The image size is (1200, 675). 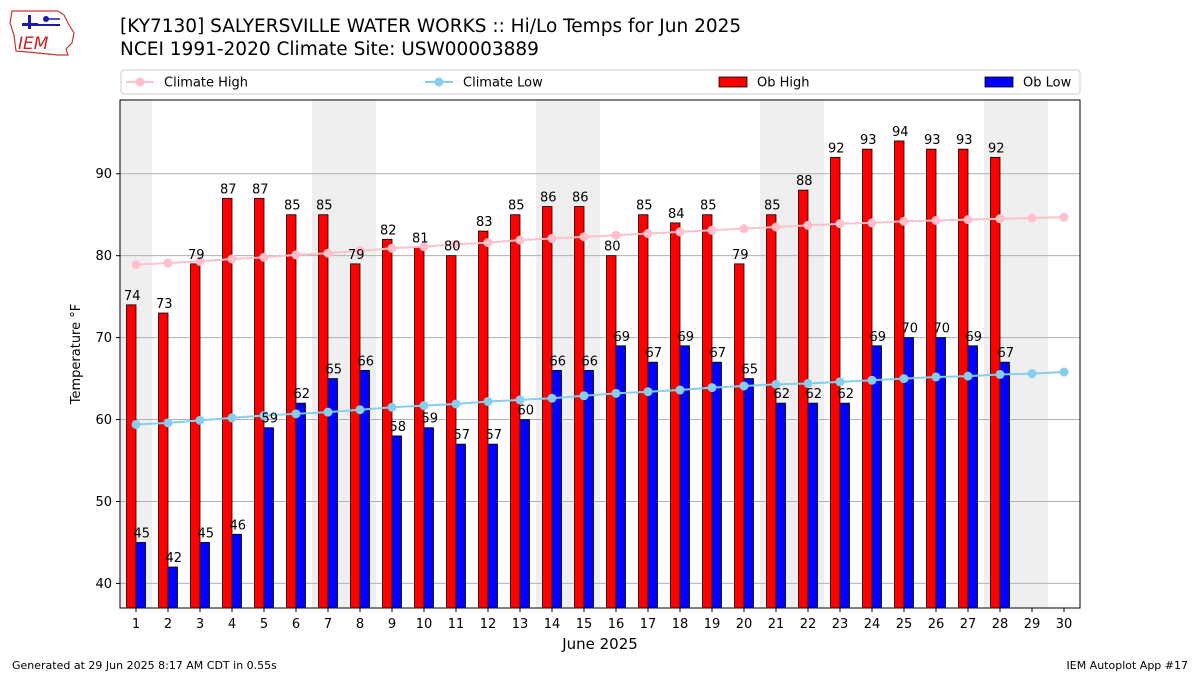 What do you see at coordinates (33, 44) in the screenshot?
I see `logo-text: IEM` at bounding box center [33, 44].